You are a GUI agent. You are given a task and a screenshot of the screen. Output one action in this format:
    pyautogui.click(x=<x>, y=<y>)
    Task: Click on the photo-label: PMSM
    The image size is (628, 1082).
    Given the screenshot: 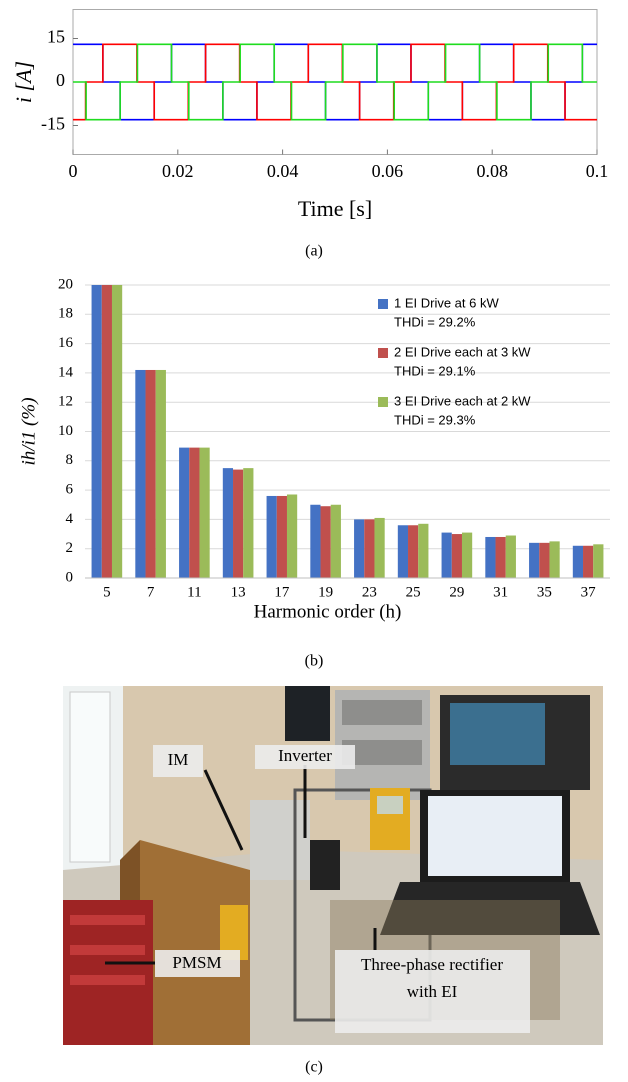 What is the action you would take?
    pyautogui.click(x=196, y=962)
    